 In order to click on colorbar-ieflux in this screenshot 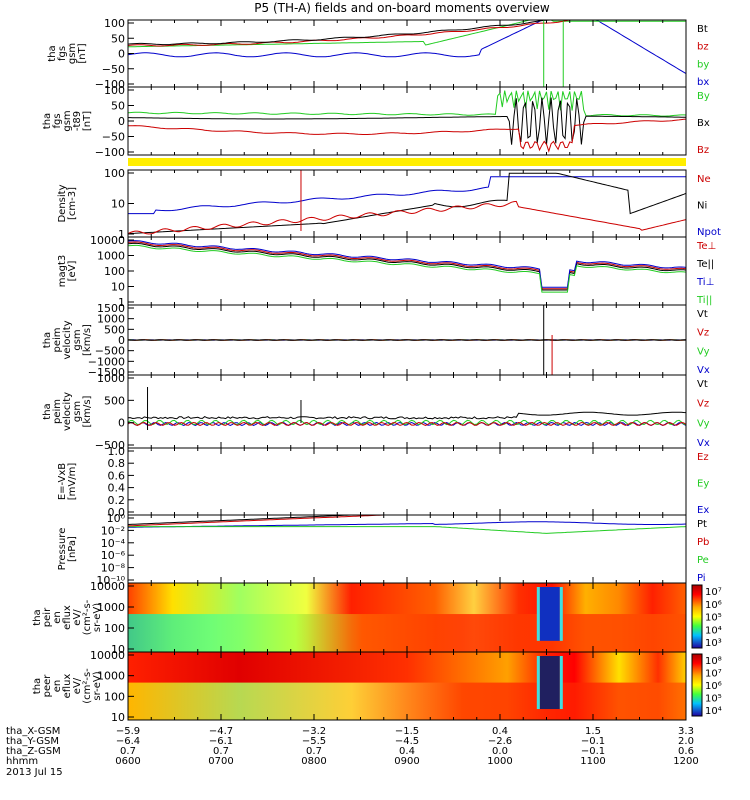, I will do `click(697, 616)`.